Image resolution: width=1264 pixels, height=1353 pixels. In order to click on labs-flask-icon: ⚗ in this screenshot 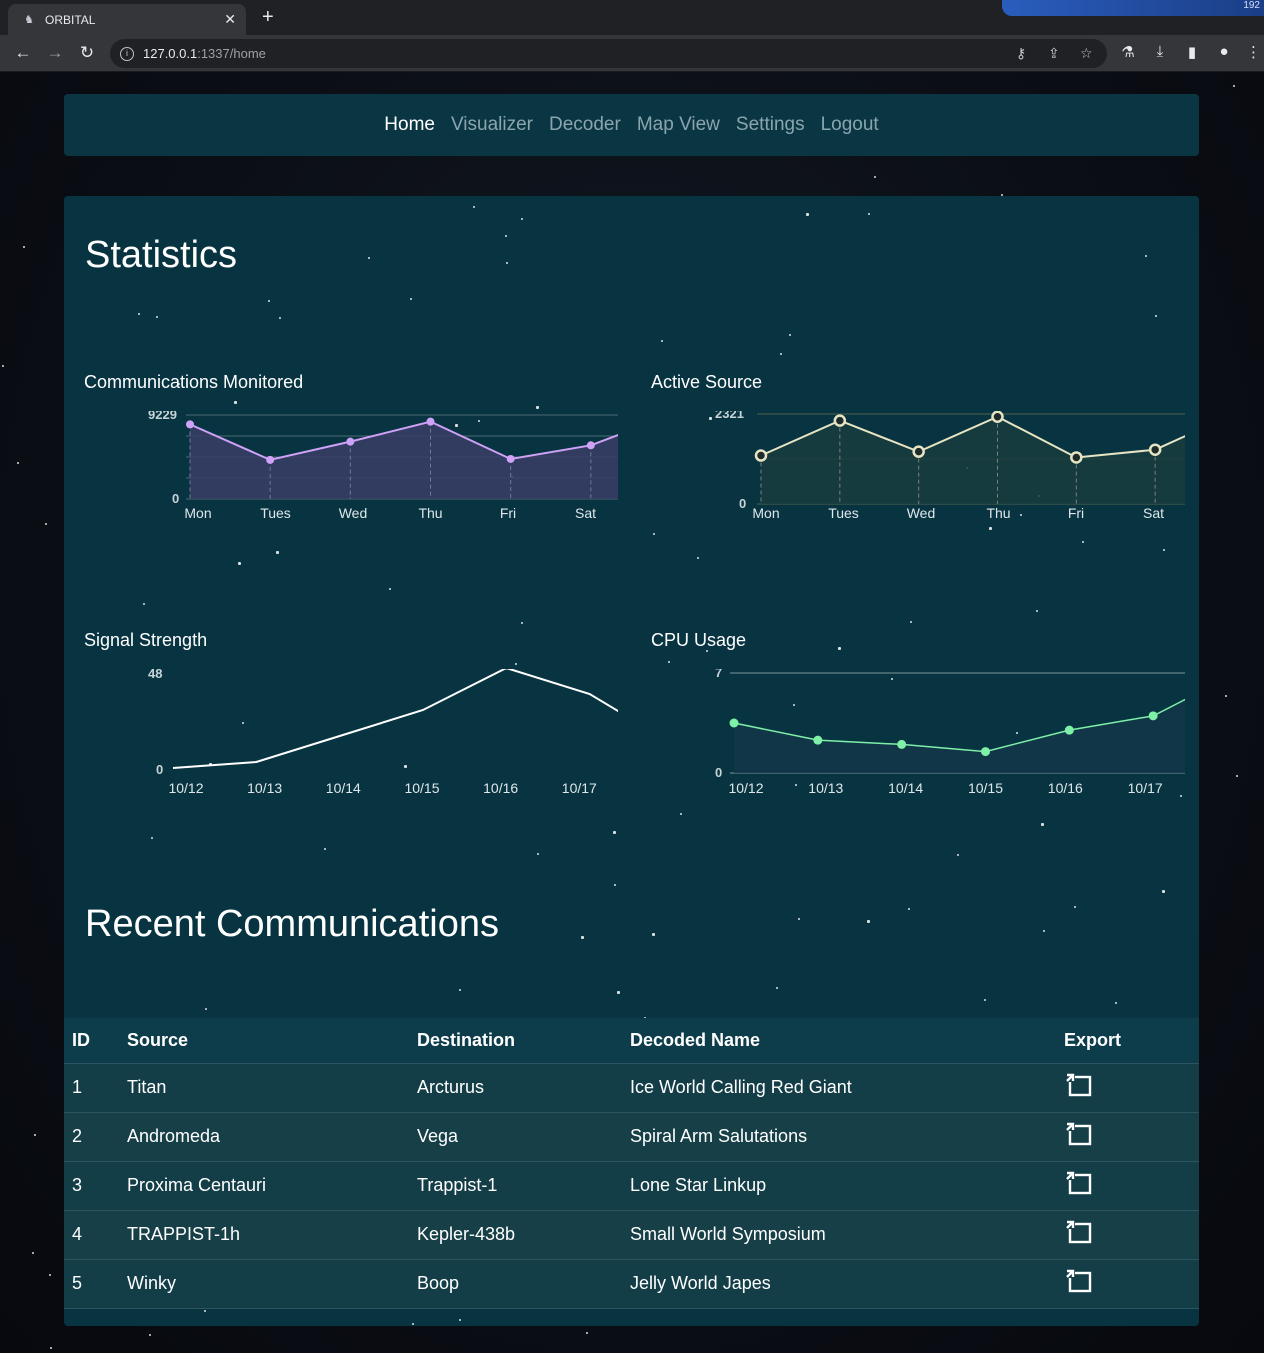, I will do `click(1128, 52)`.